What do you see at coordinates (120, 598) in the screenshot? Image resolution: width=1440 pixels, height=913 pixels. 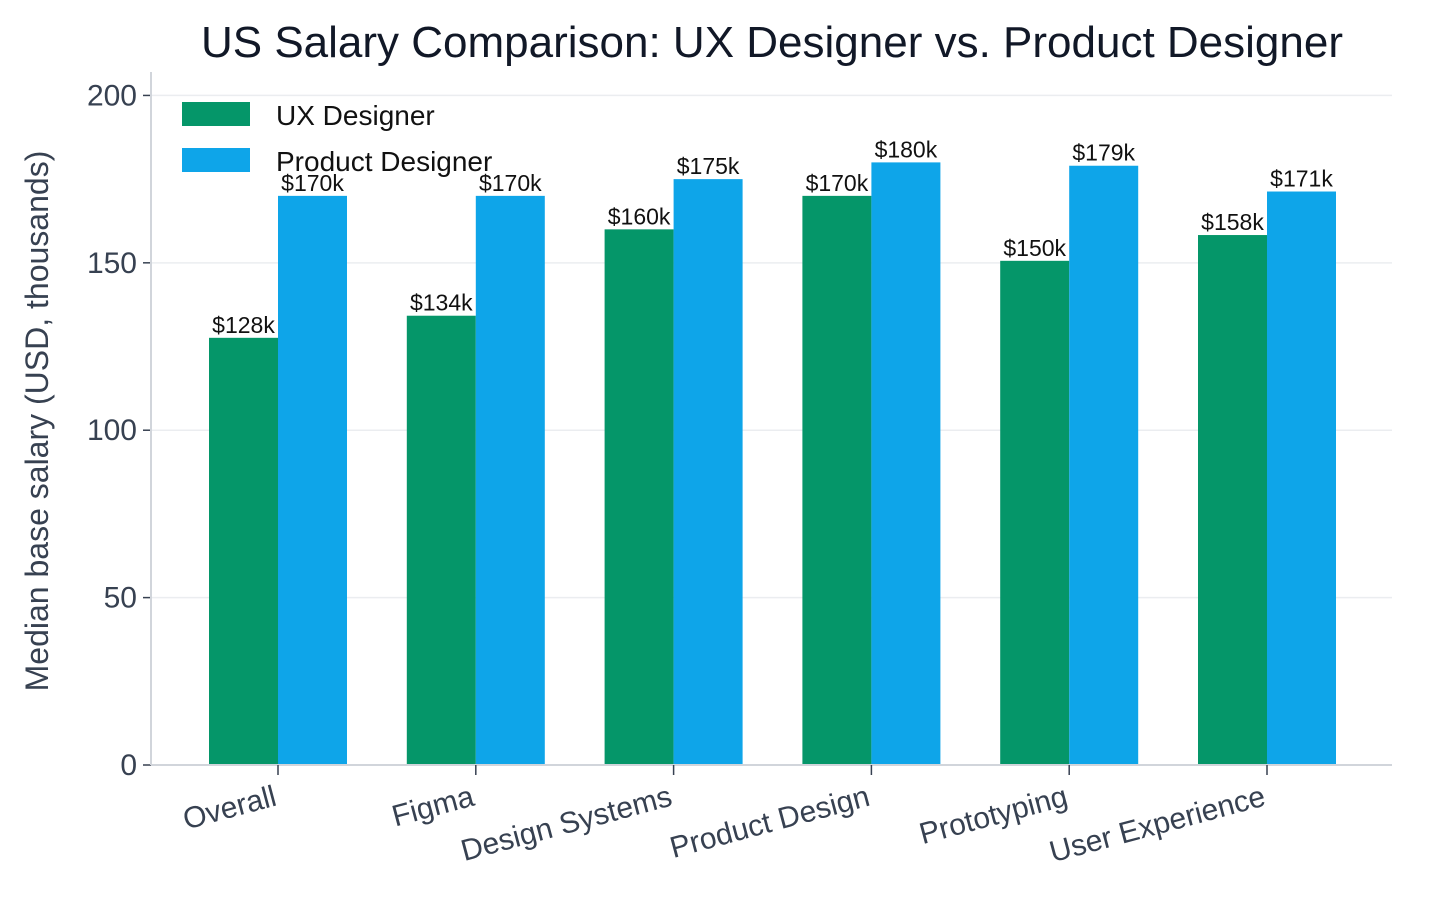 I see `y-tick-label: 50` at bounding box center [120, 598].